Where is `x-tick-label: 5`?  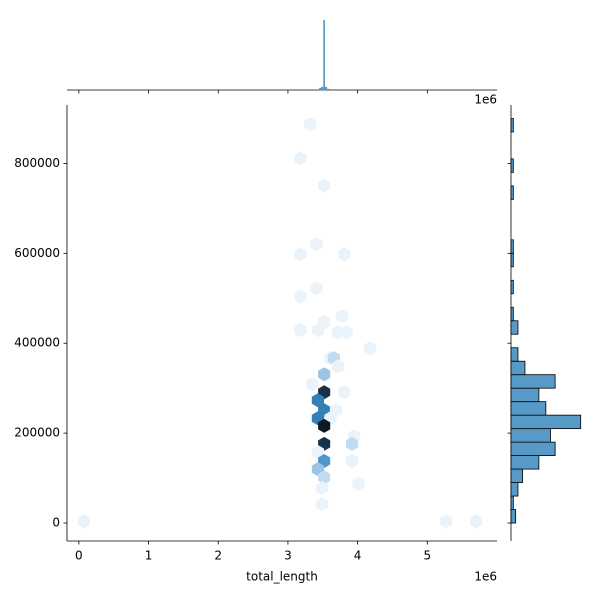
x-tick-label: 5 is located at coordinates (427, 556).